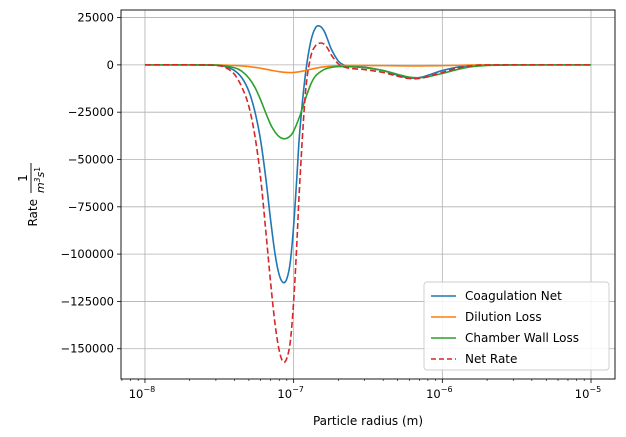  I want to click on legend-item-chamber-wall: Chamber Wall Loss, so click(505, 338).